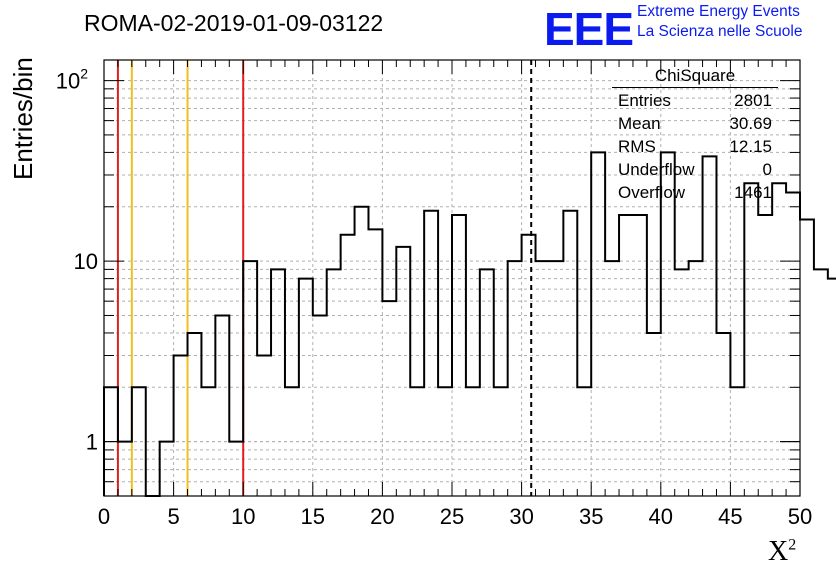 The image size is (836, 572). What do you see at coordinates (750, 146) in the screenshot?
I see `stats-value: 12.15` at bounding box center [750, 146].